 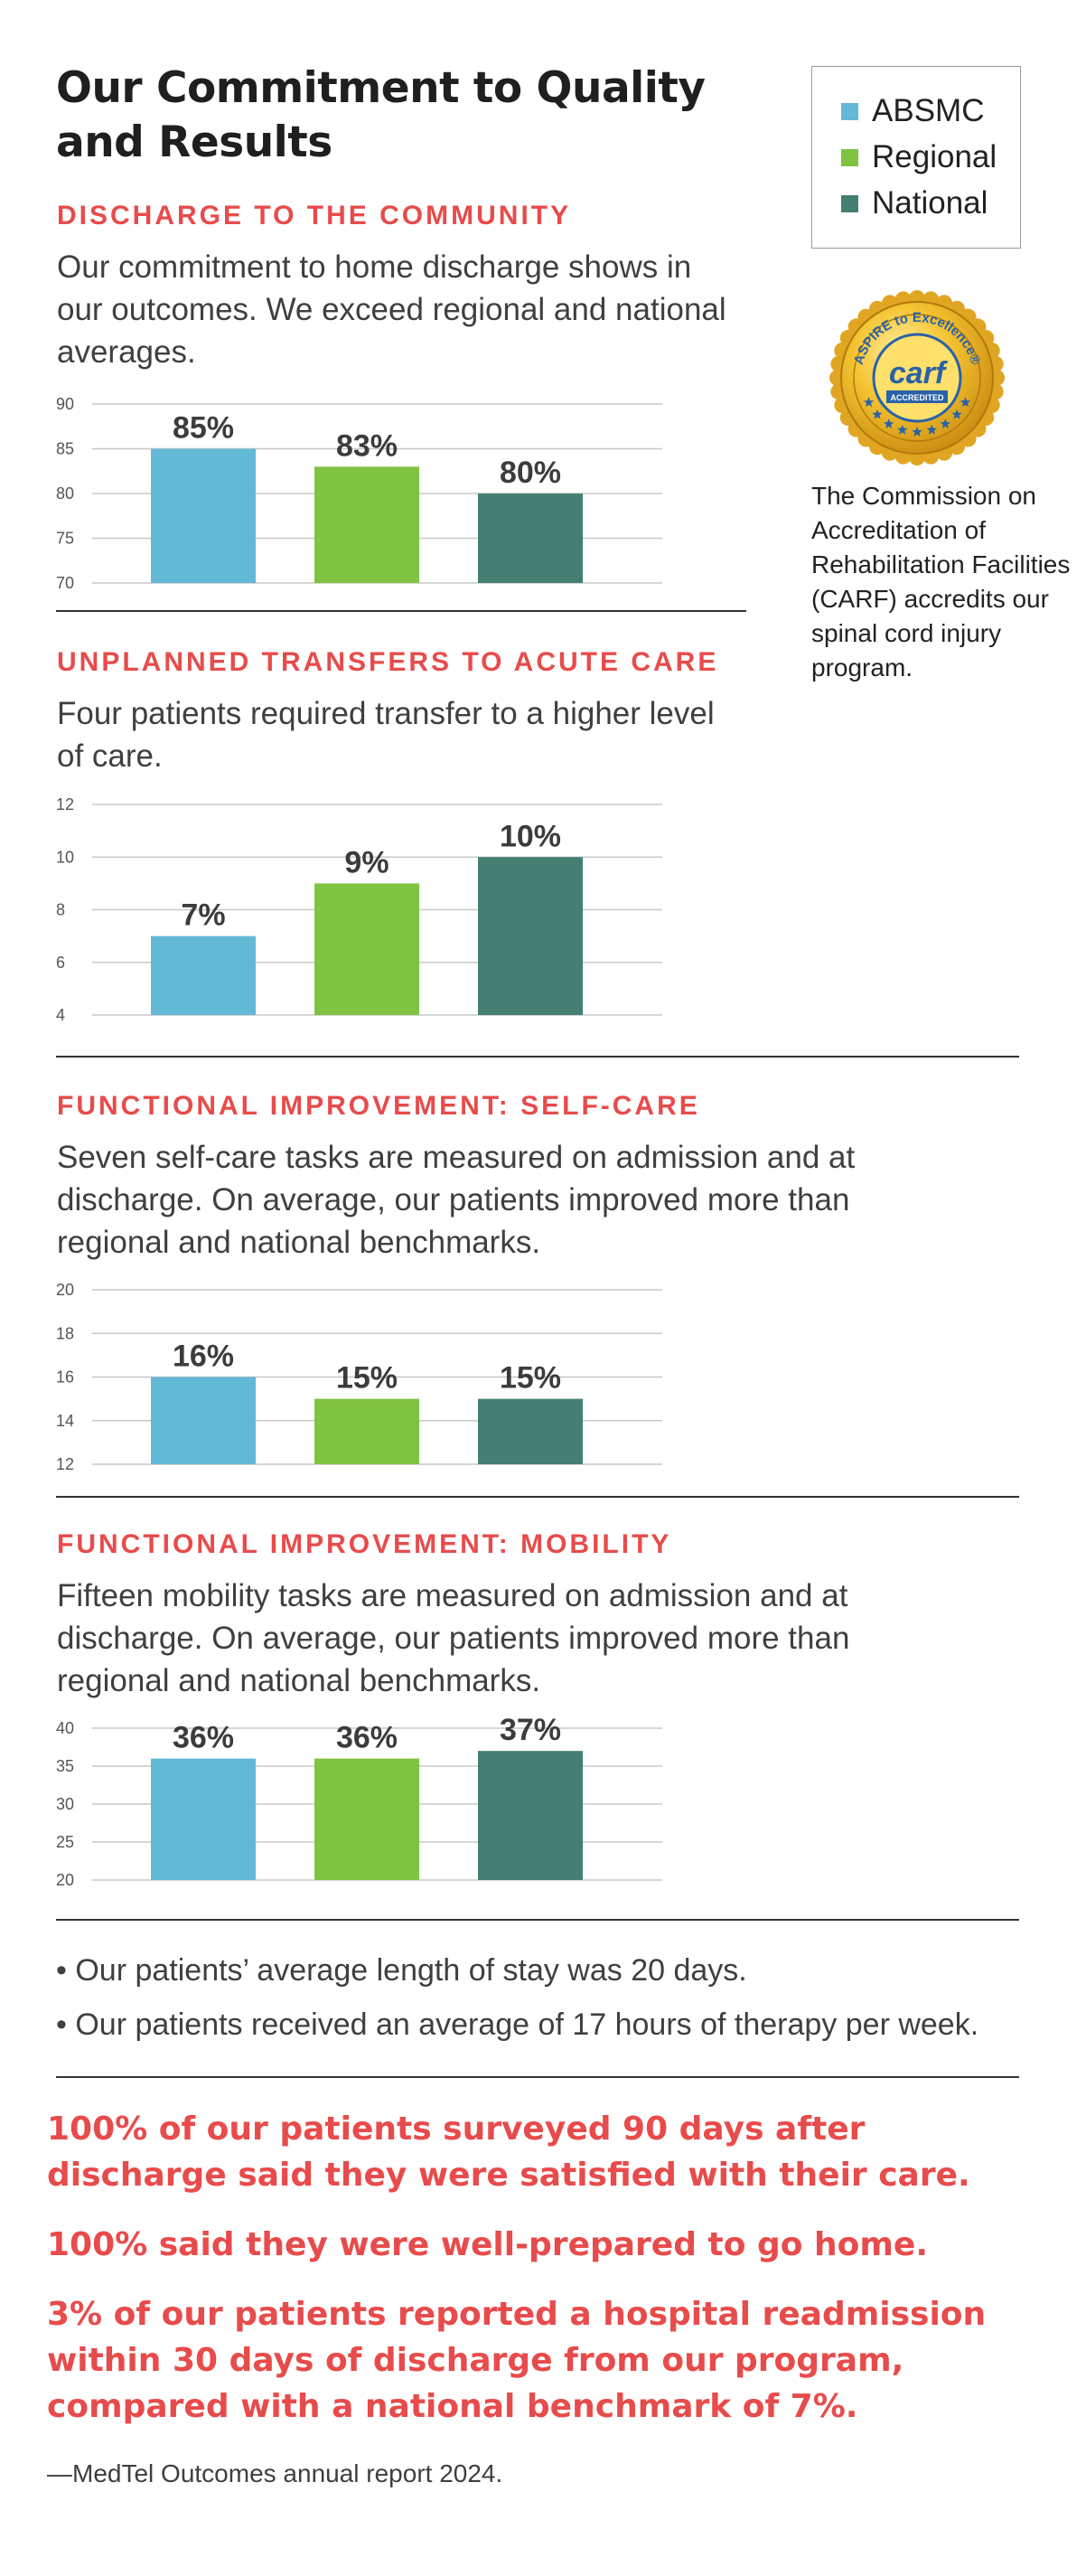 What do you see at coordinates (203, 1357) in the screenshot?
I see `bar-data-label: 16%` at bounding box center [203, 1357].